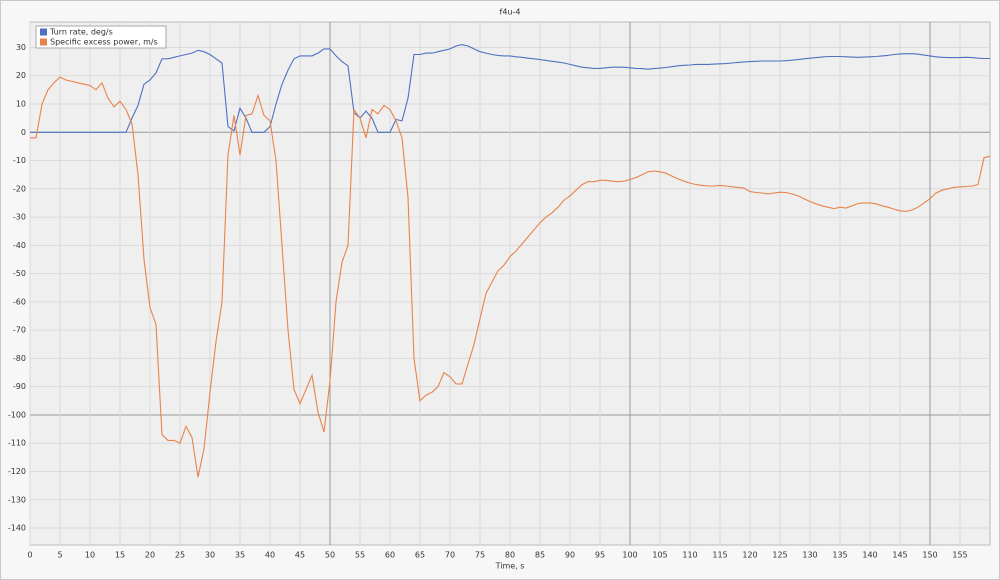 The height and width of the screenshot is (580, 1000). I want to click on x-tick-label: 0, so click(29, 555).